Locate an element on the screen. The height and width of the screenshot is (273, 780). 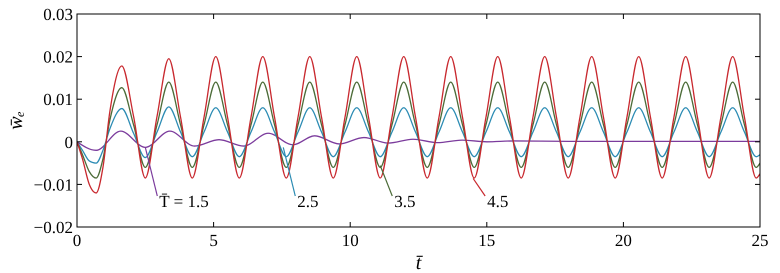
x-tick-label: 5 is located at coordinates (213, 240).